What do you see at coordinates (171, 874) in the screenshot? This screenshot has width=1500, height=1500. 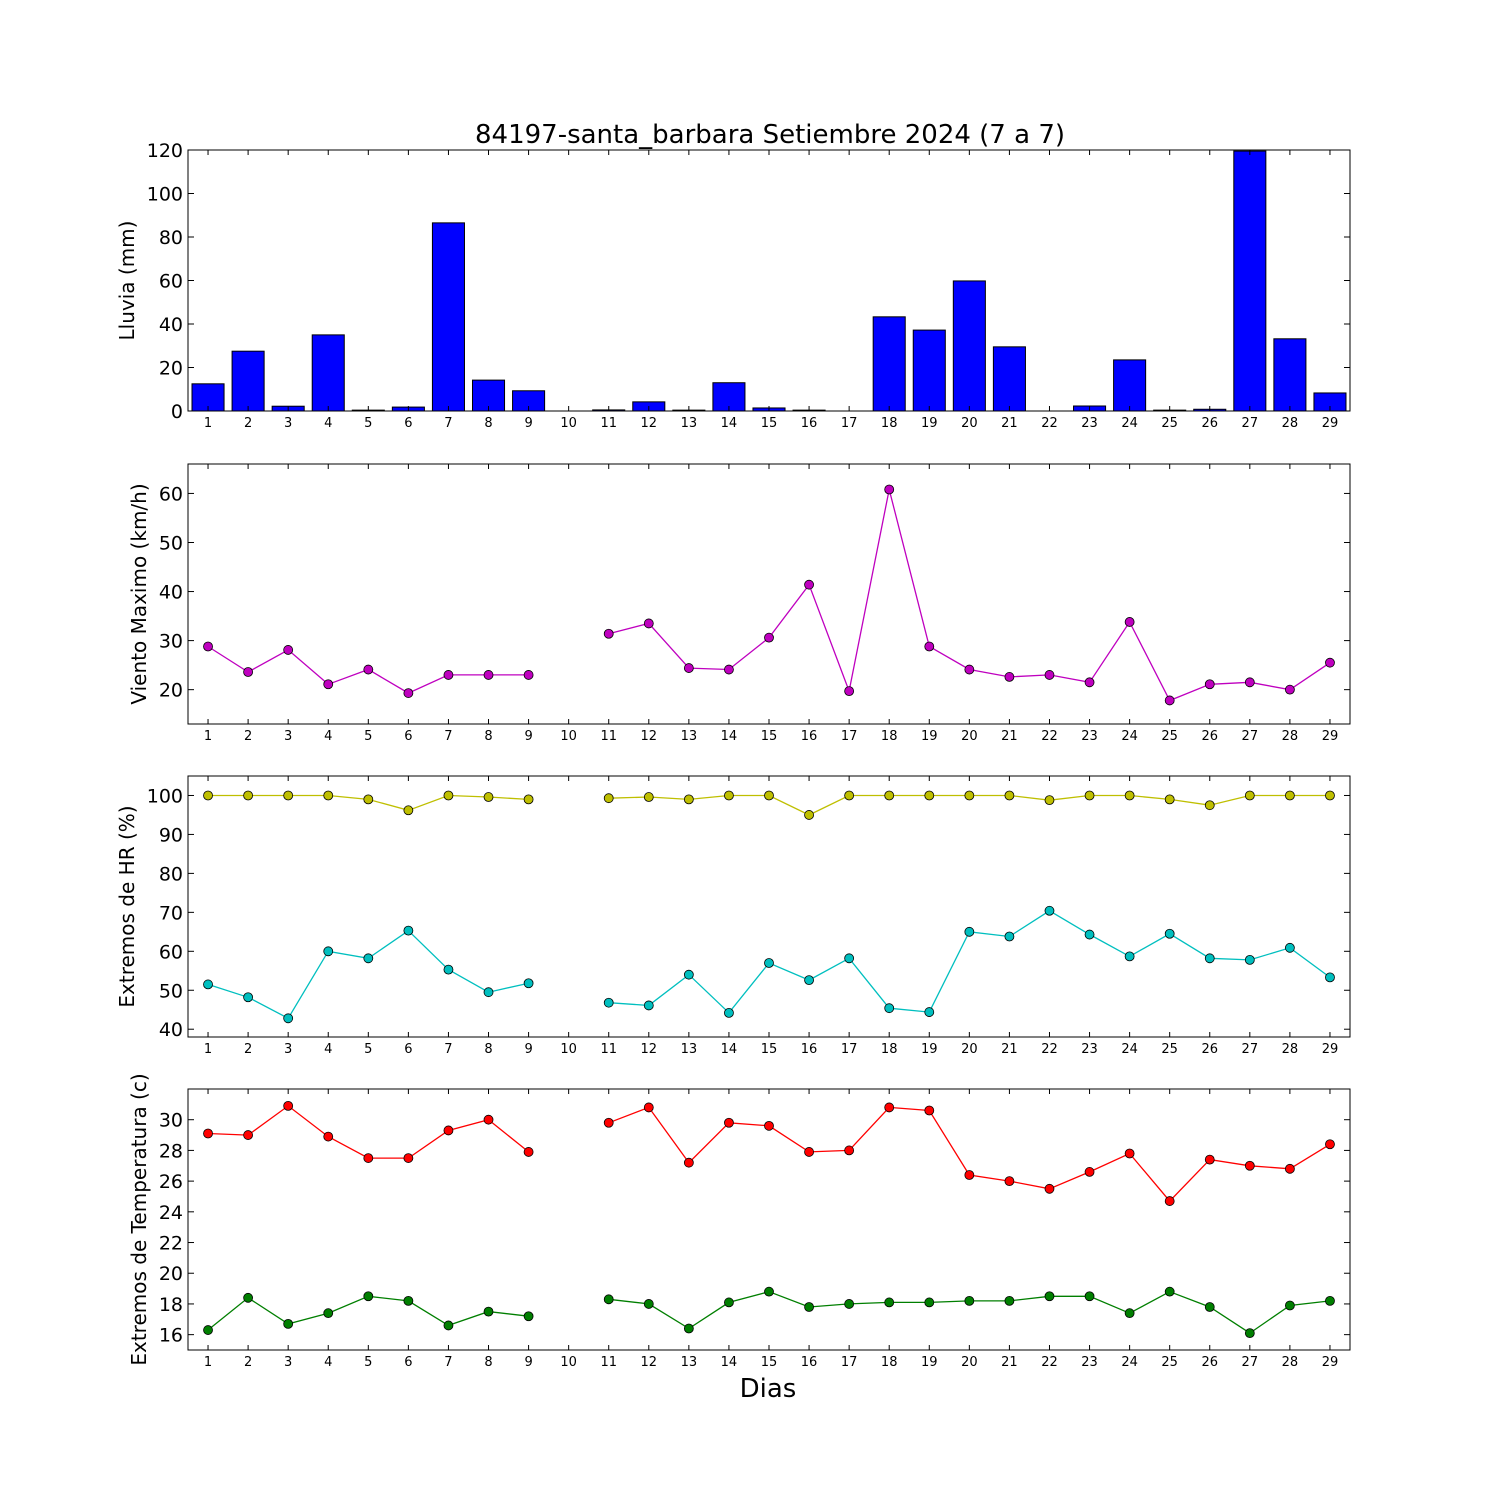 I see `y-tick-label: 80` at bounding box center [171, 874].